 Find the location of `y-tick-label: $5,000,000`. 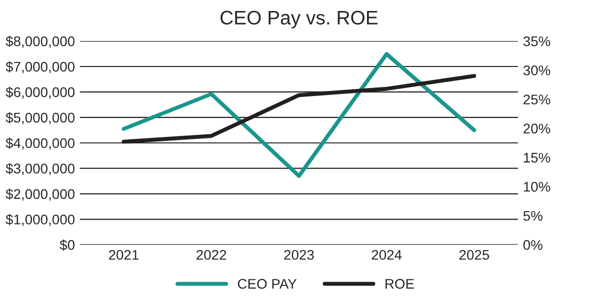

y-tick-label: $5,000,000 is located at coordinates (40, 118).